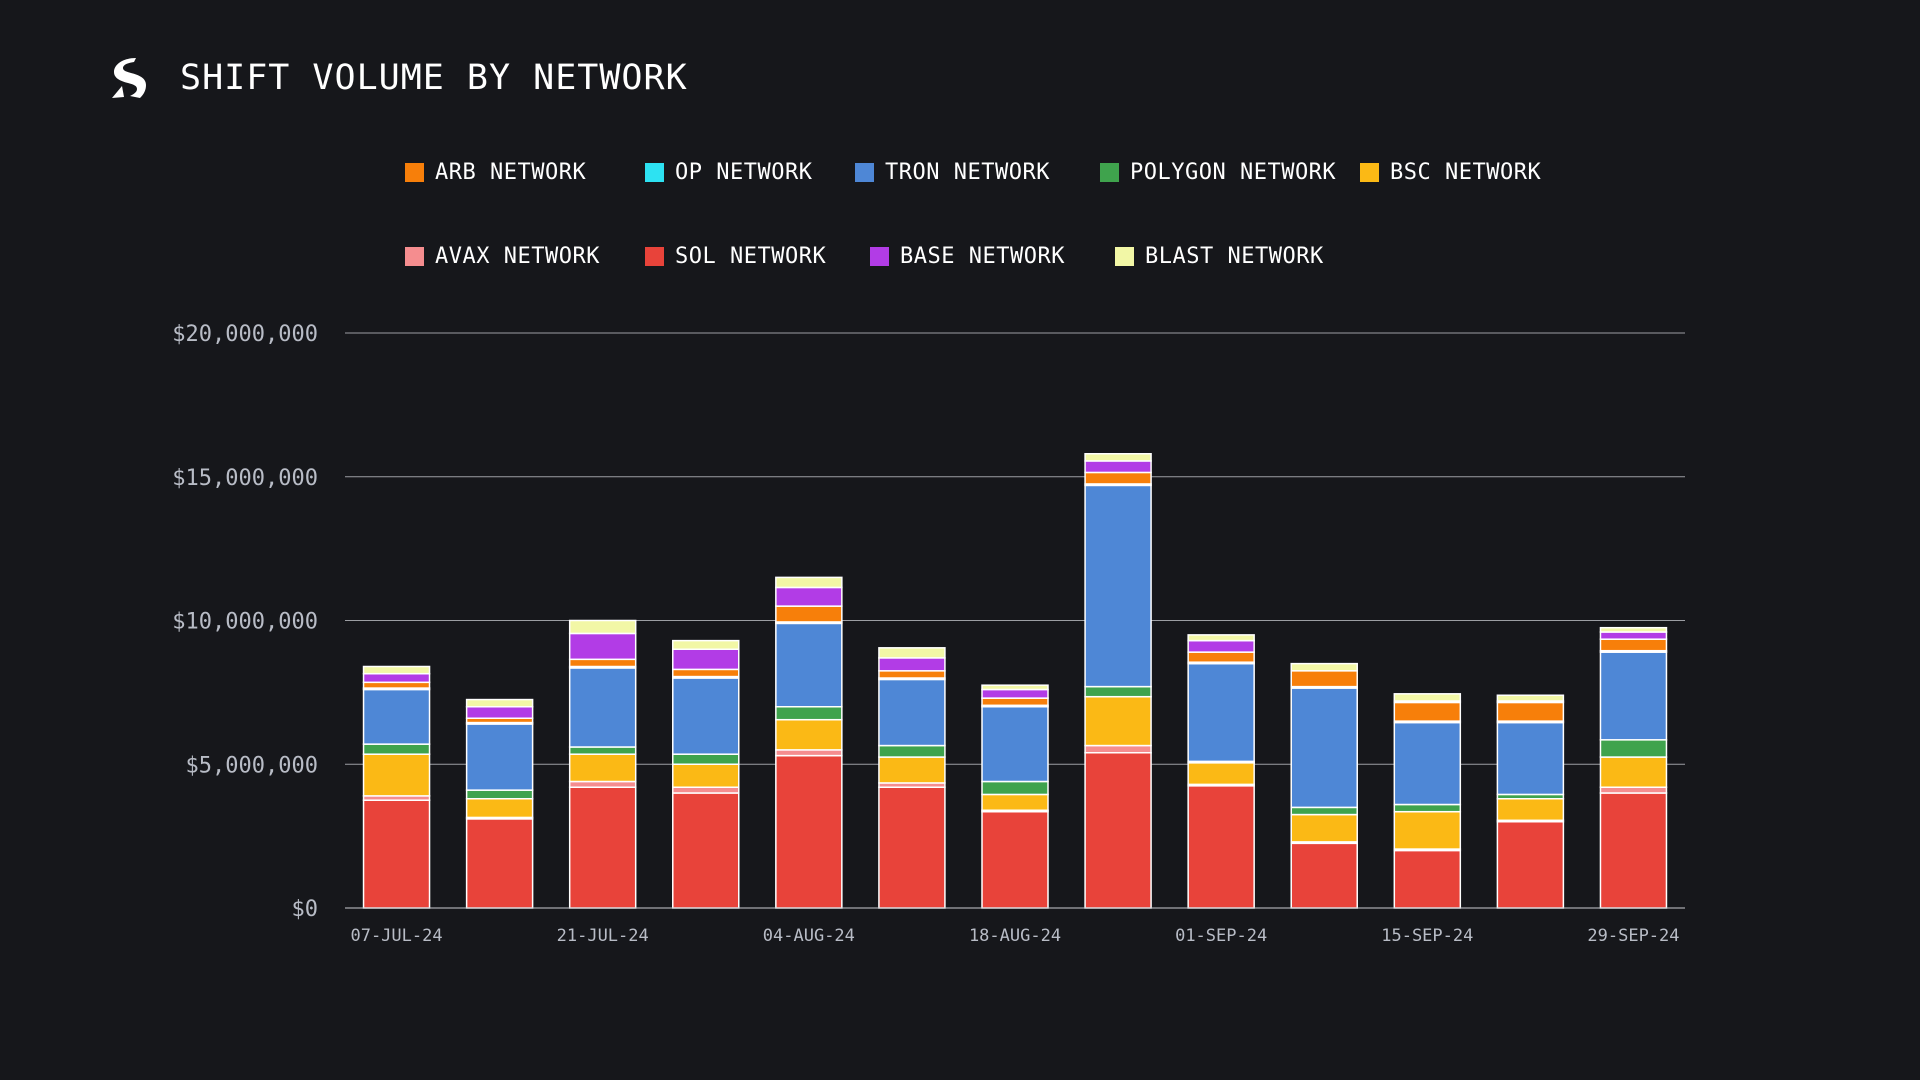 The height and width of the screenshot is (1080, 1920). What do you see at coordinates (1233, 172) in the screenshot?
I see `legend-label: POLYGON NETWORK` at bounding box center [1233, 172].